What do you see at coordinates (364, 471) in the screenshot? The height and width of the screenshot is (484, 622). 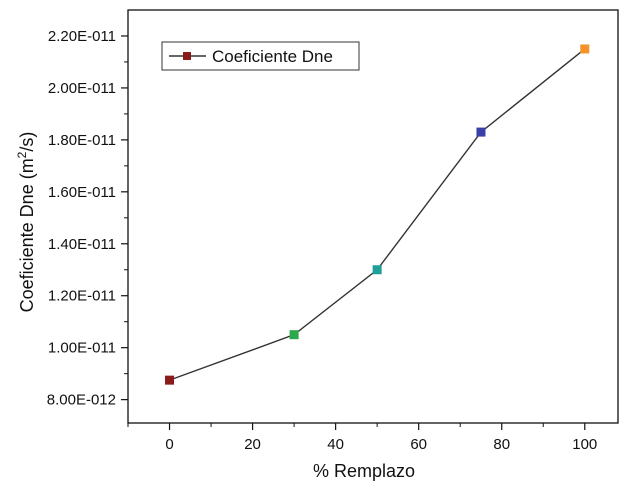 I see `x-axis-title: % Remplazo` at bounding box center [364, 471].